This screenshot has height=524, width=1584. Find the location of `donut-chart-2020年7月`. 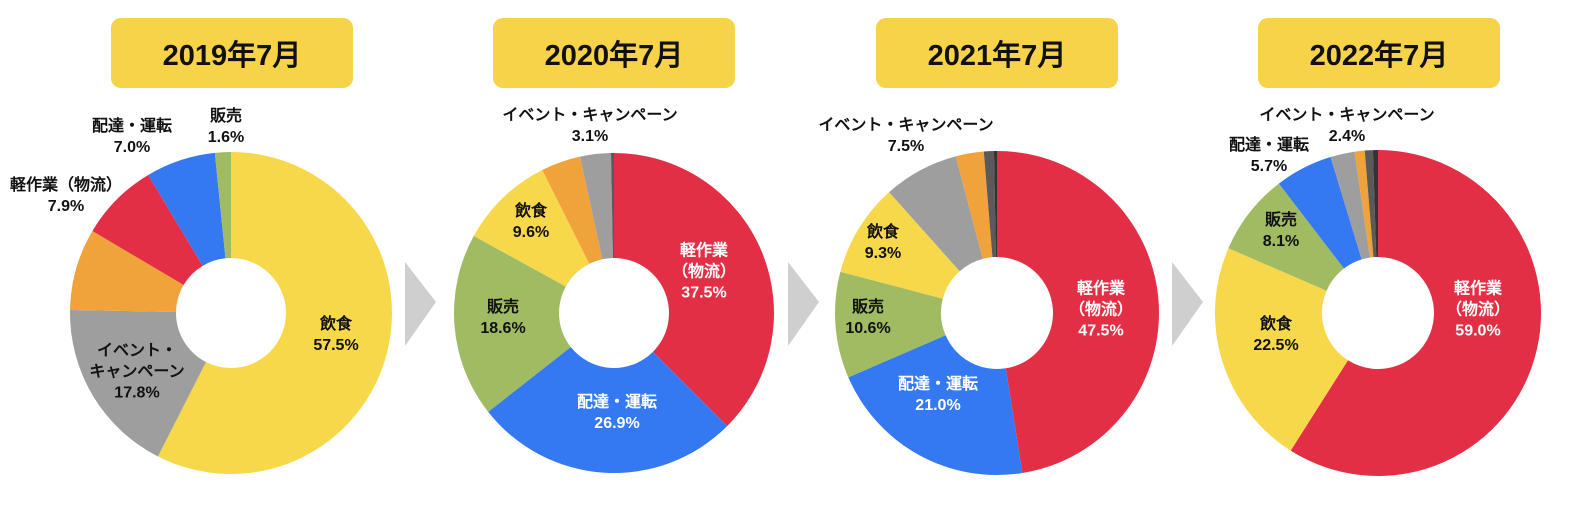

donut-chart-2020年7月 is located at coordinates (614, 313).